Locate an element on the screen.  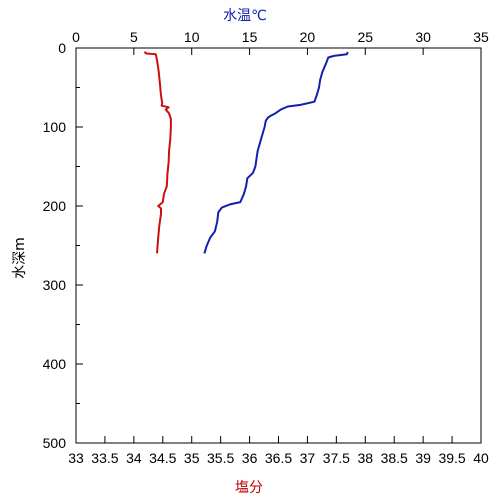
bottom-tick-label: 33.5 is located at coordinates (104, 458).